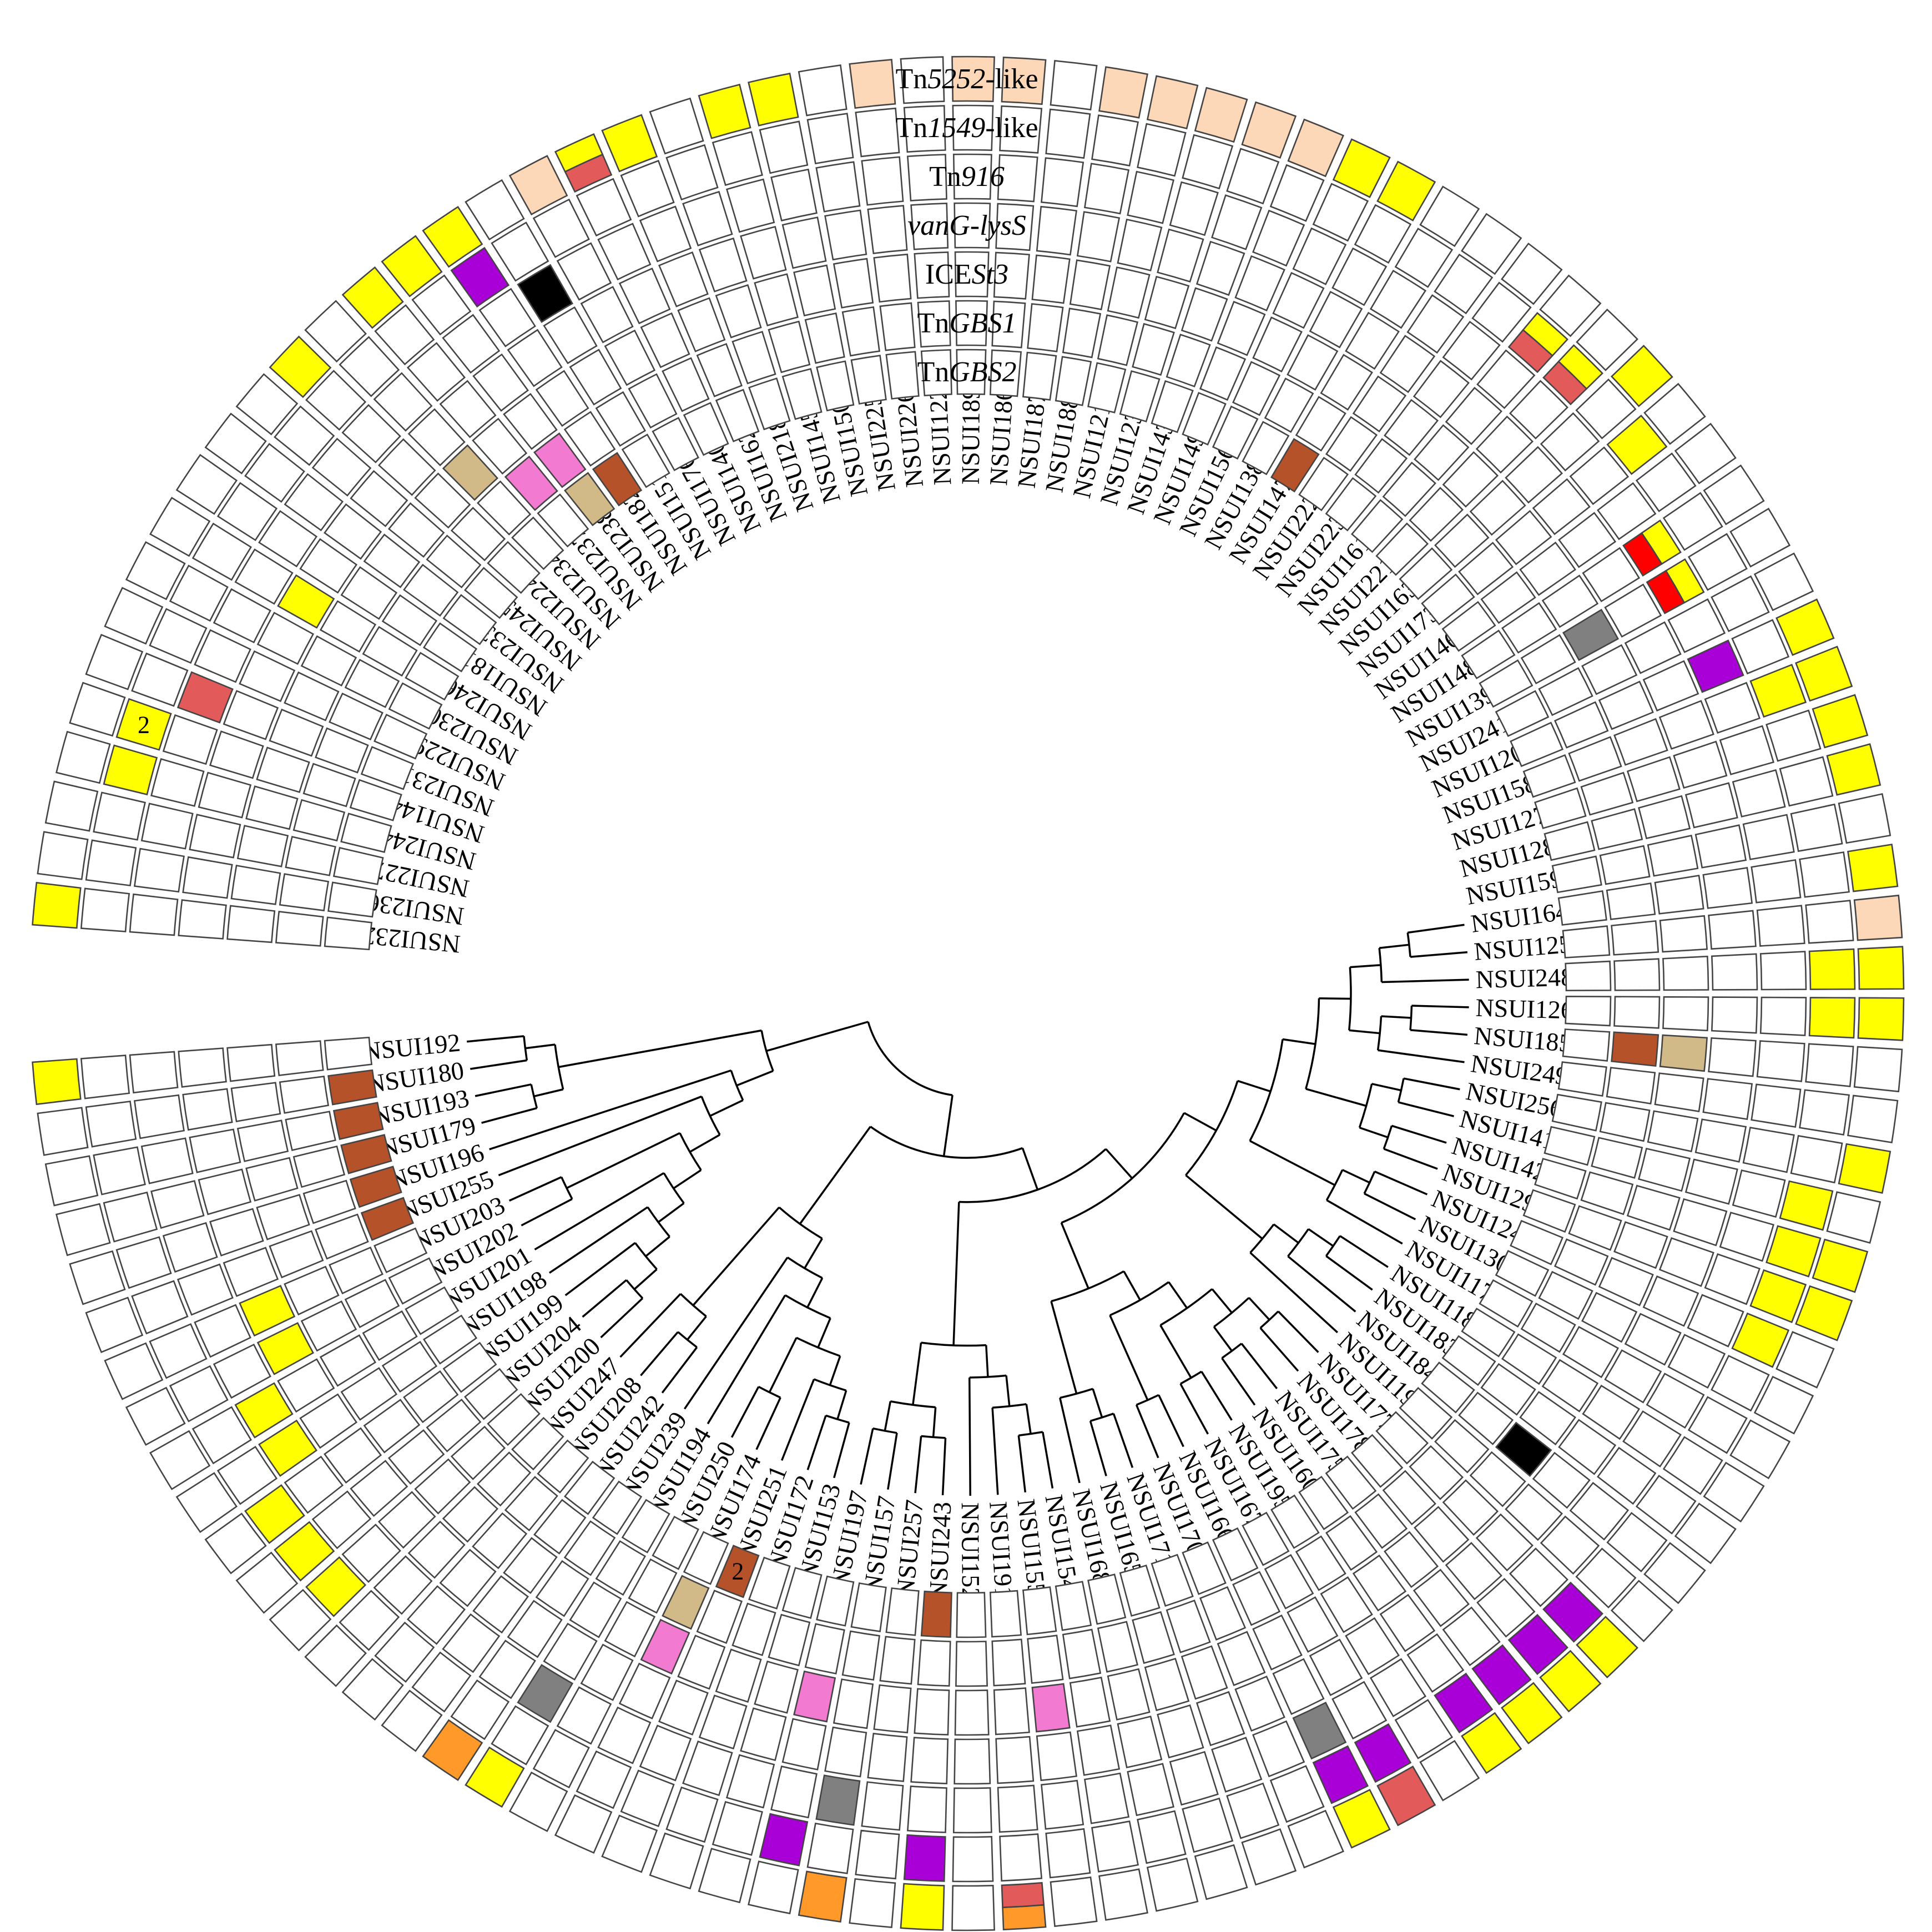  What do you see at coordinates (966, 225) in the screenshot?
I see `ring-label-part: vanG-lysS` at bounding box center [966, 225].